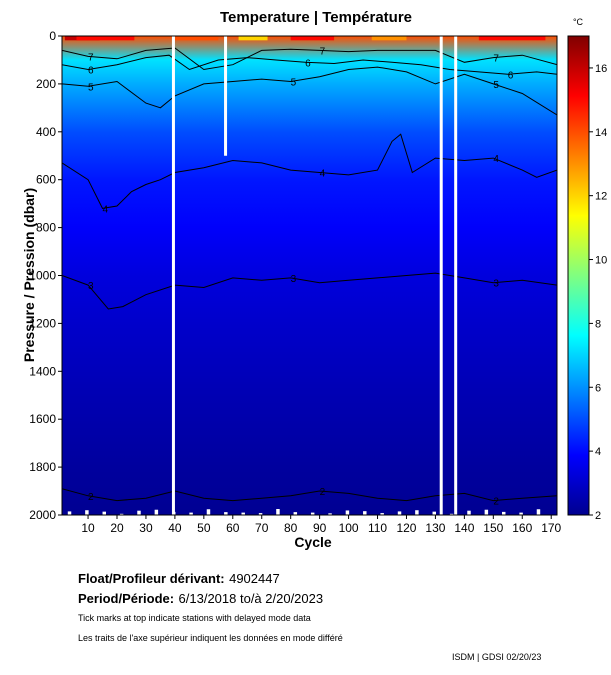  Describe the element at coordinates (493, 528) in the screenshot. I see `x-tick-label: 150` at that location.